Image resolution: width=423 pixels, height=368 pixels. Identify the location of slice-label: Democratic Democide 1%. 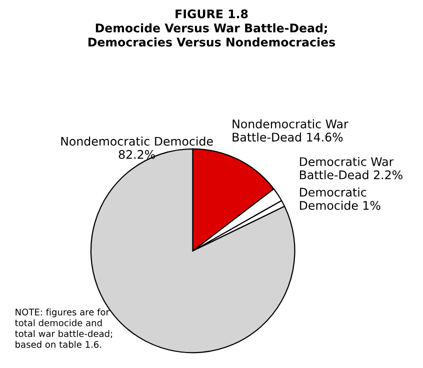
(340, 199).